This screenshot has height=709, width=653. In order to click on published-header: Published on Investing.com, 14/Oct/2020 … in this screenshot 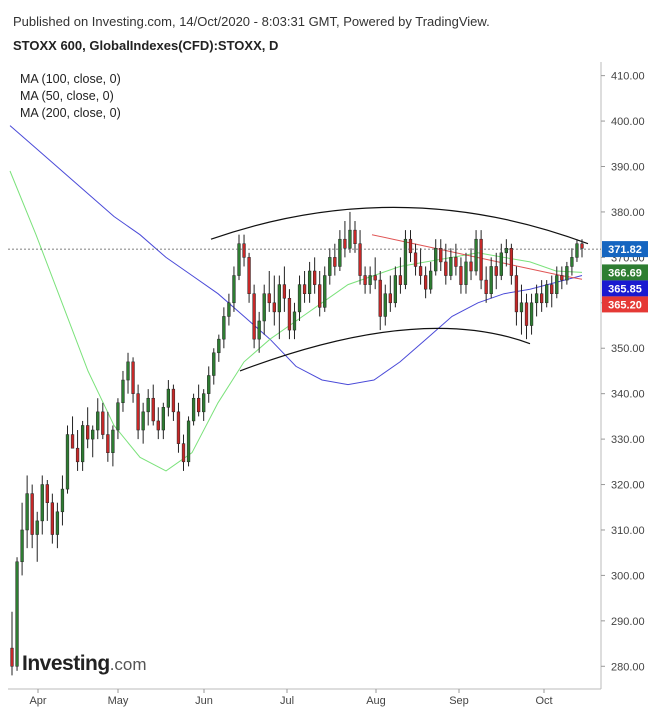, I will do `click(251, 21)`.